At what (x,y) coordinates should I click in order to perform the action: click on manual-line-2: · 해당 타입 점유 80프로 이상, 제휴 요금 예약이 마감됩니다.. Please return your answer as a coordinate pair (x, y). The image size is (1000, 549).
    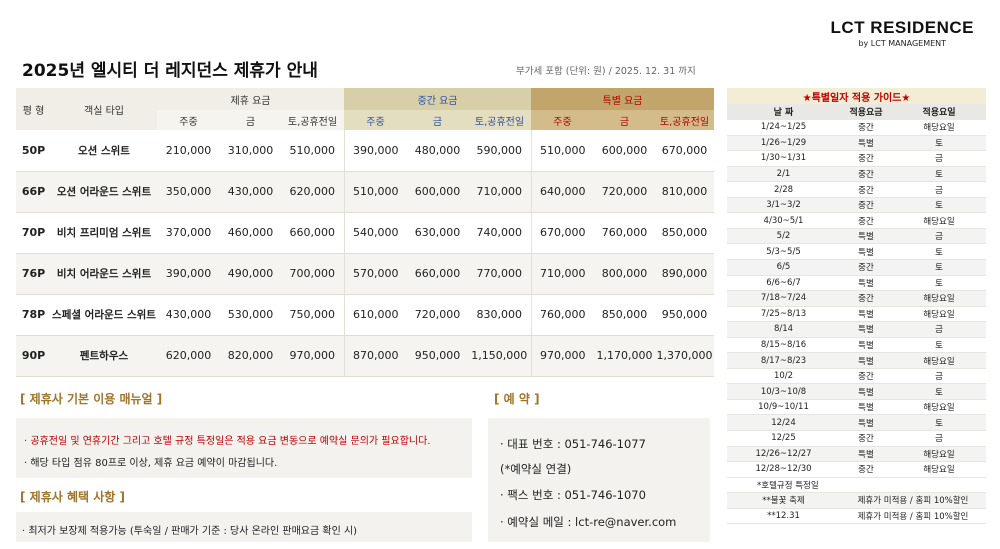
    Looking at the image, I should click on (151, 463).